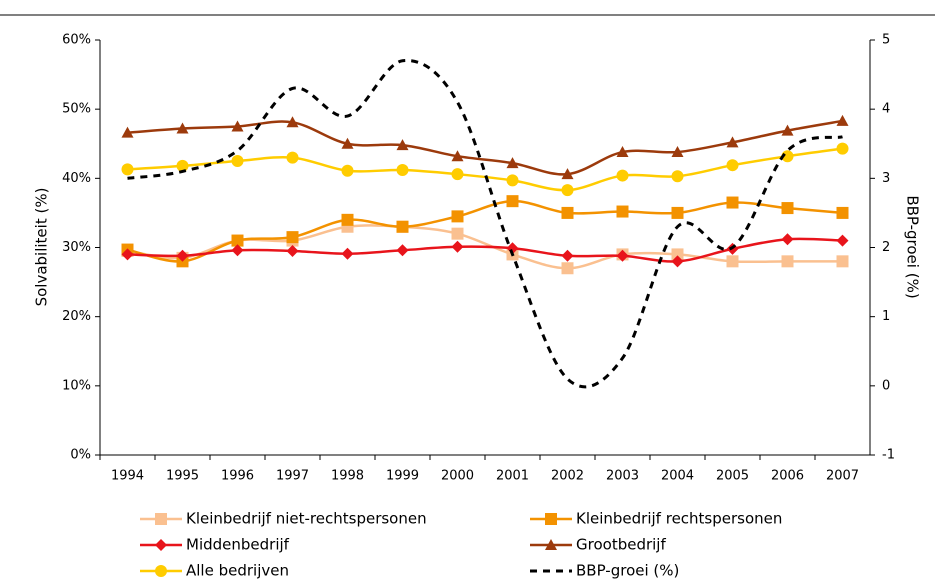  I want to click on y-tick-label: 30%, so click(76, 247).